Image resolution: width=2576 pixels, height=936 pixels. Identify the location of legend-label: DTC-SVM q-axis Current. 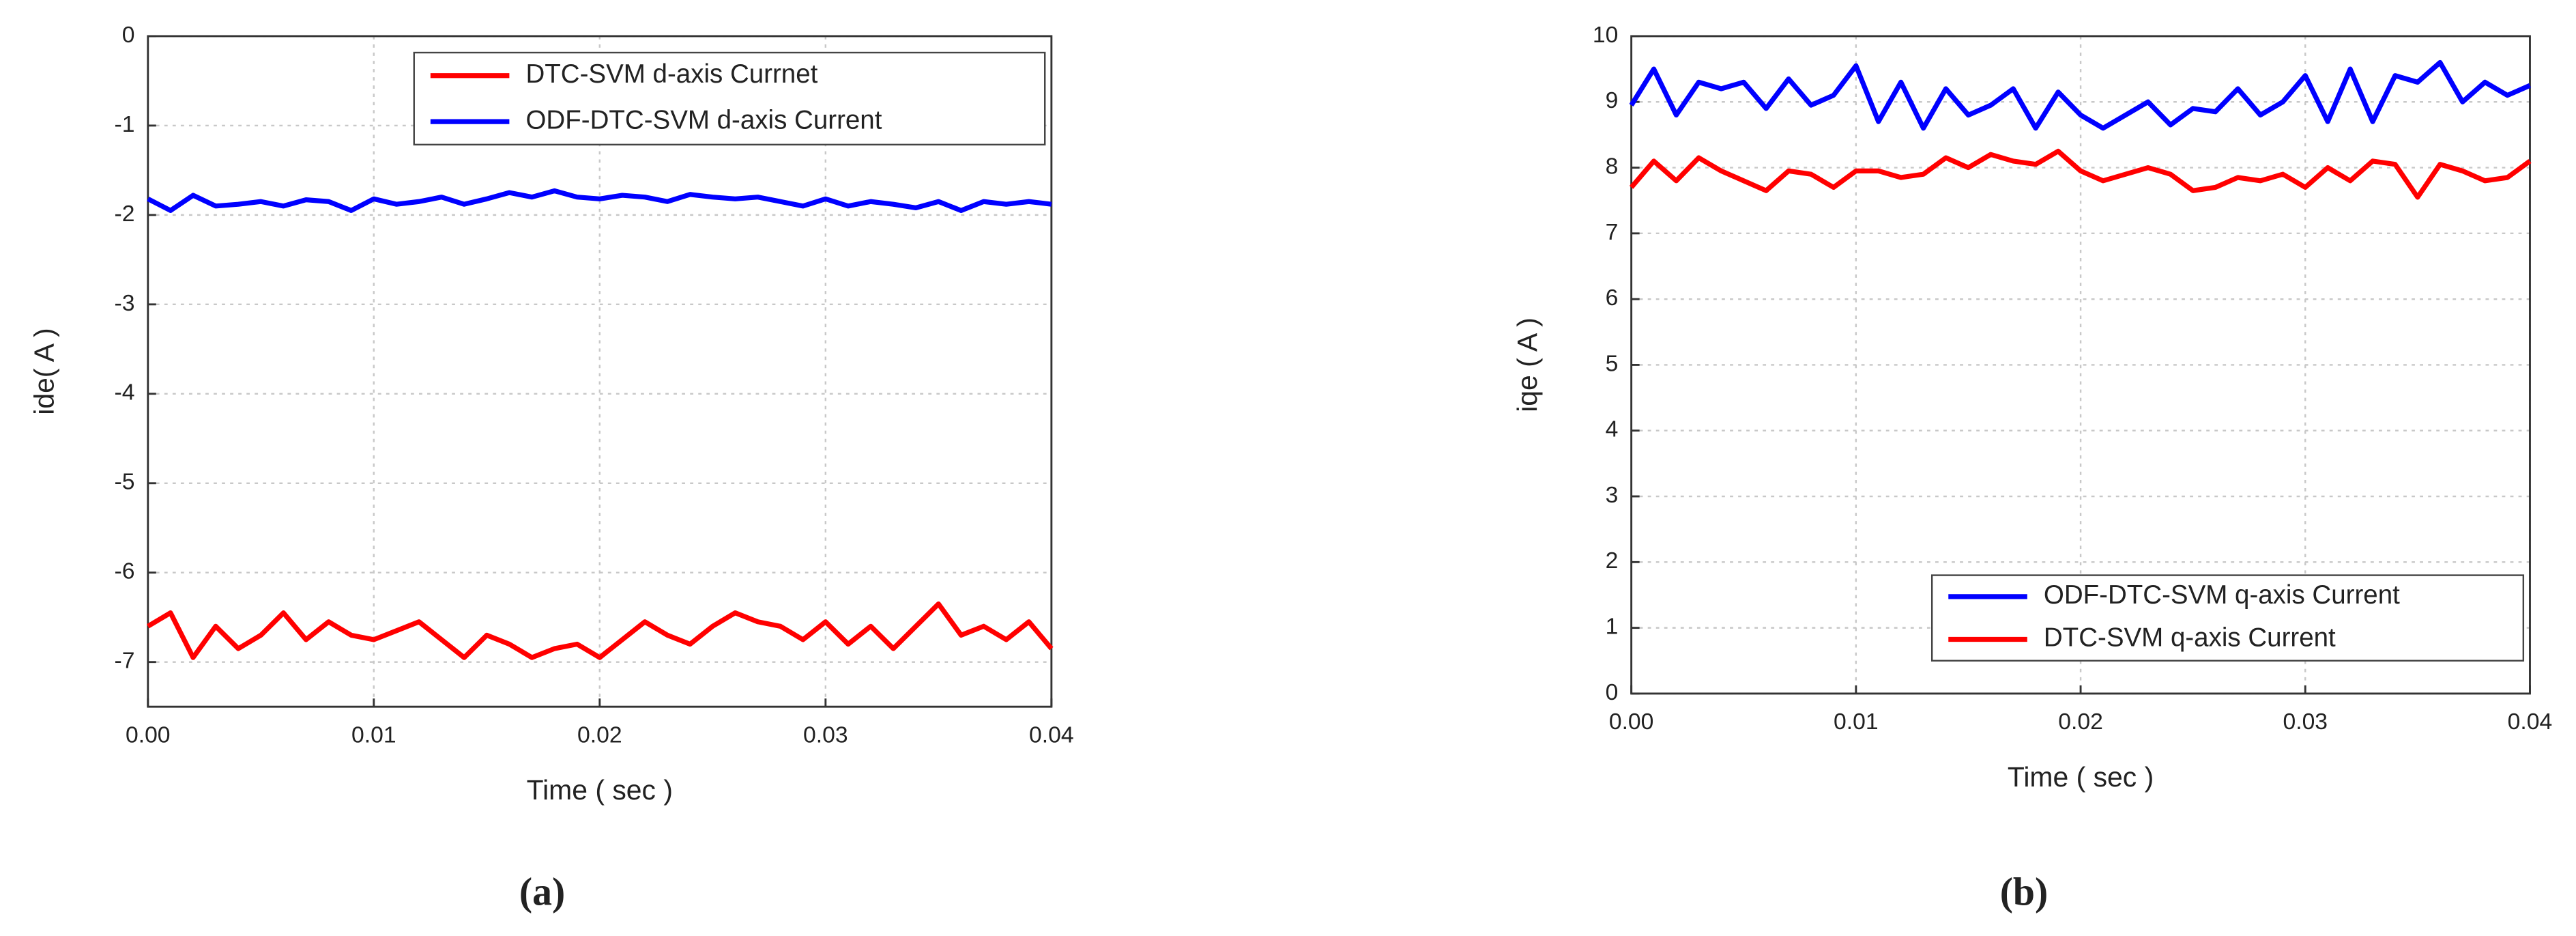
(2190, 638).